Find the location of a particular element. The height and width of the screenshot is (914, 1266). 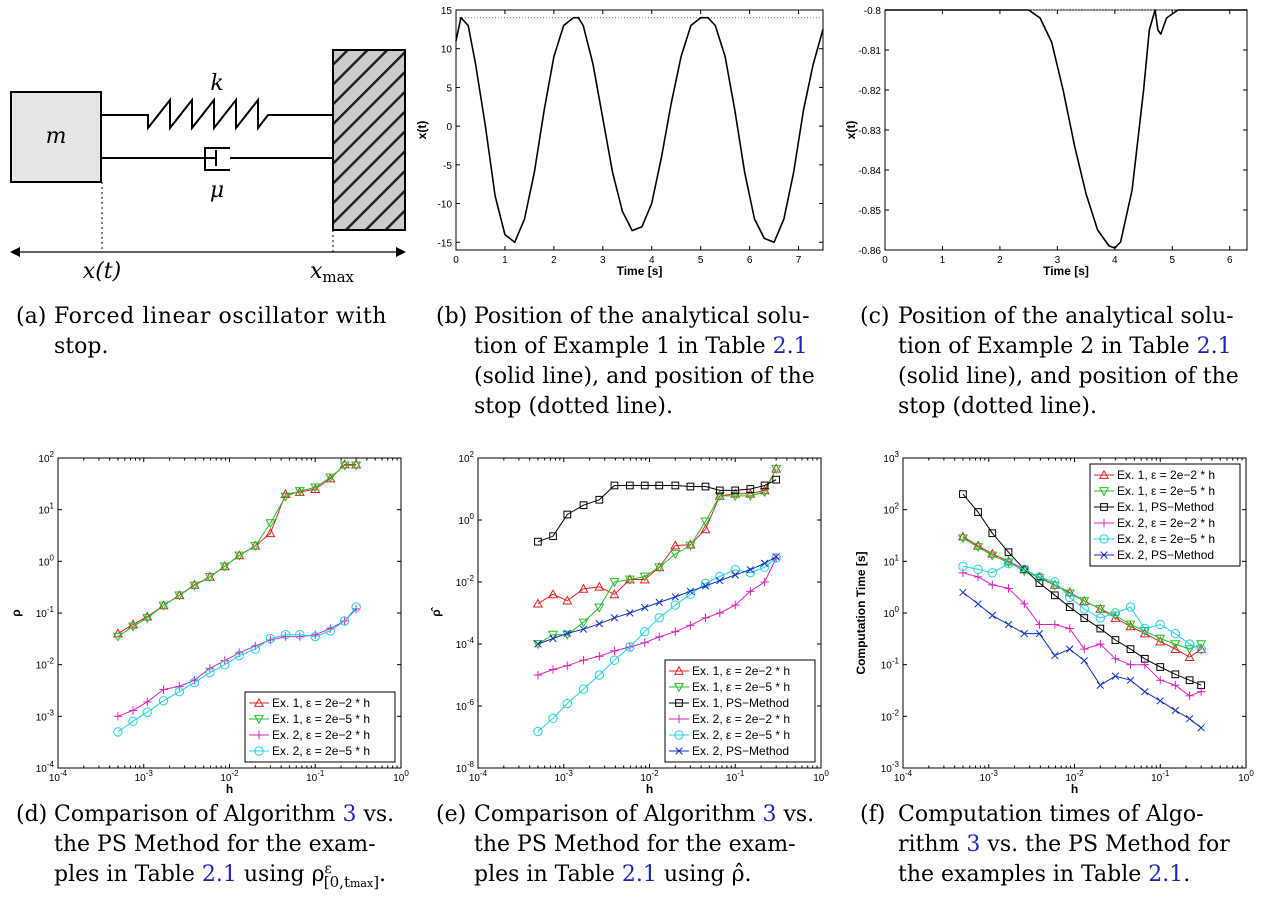

y-tick-label: 10² is located at coordinates (466, 457).